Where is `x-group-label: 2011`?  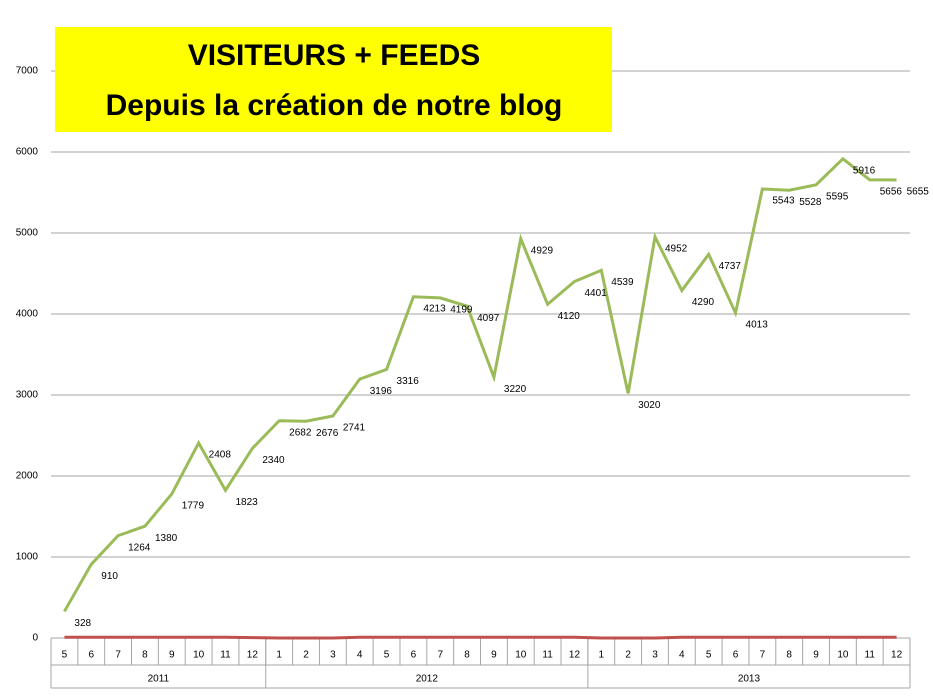 x-group-label: 2011 is located at coordinates (159, 679).